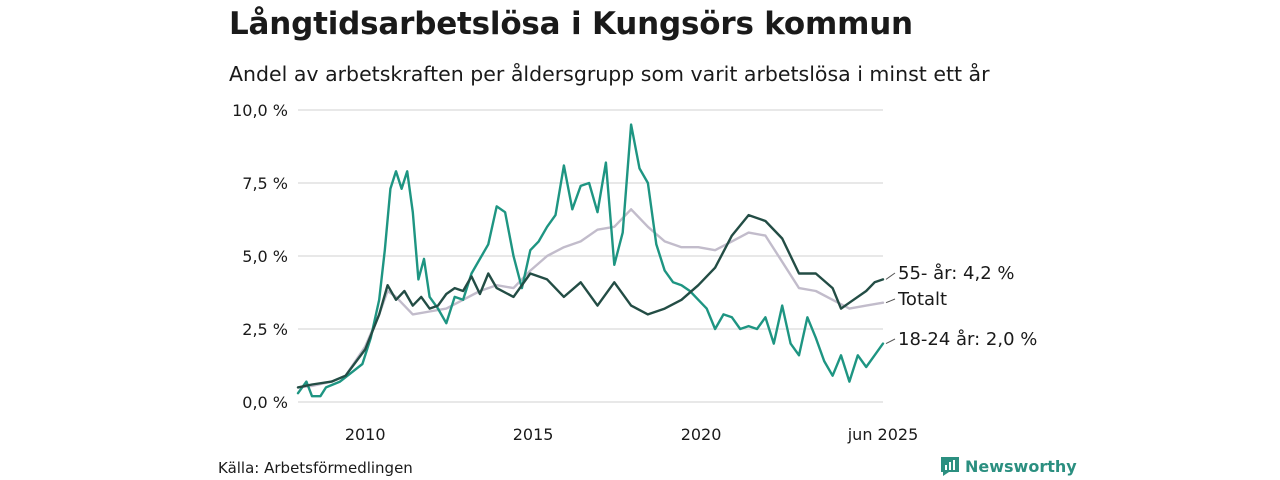 The width and height of the screenshot is (1280, 480). What do you see at coordinates (956, 273) in the screenshot?
I see `series-end-label: 55- år: 4,2 %` at bounding box center [956, 273].